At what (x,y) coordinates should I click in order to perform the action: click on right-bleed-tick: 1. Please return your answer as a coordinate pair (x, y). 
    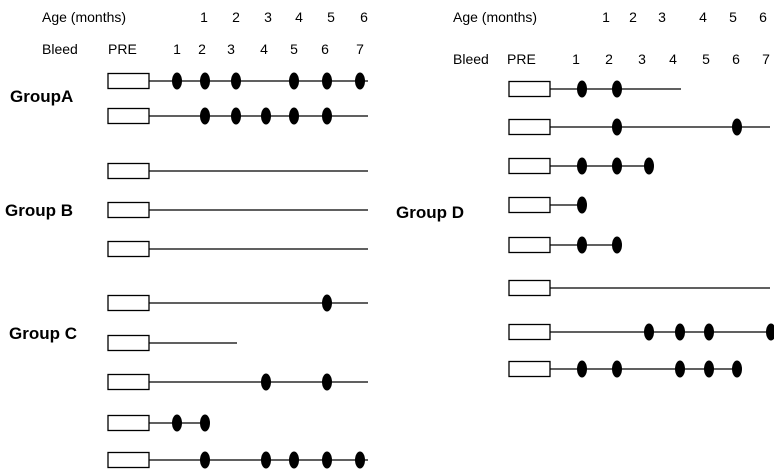
    Looking at the image, I should click on (576, 59).